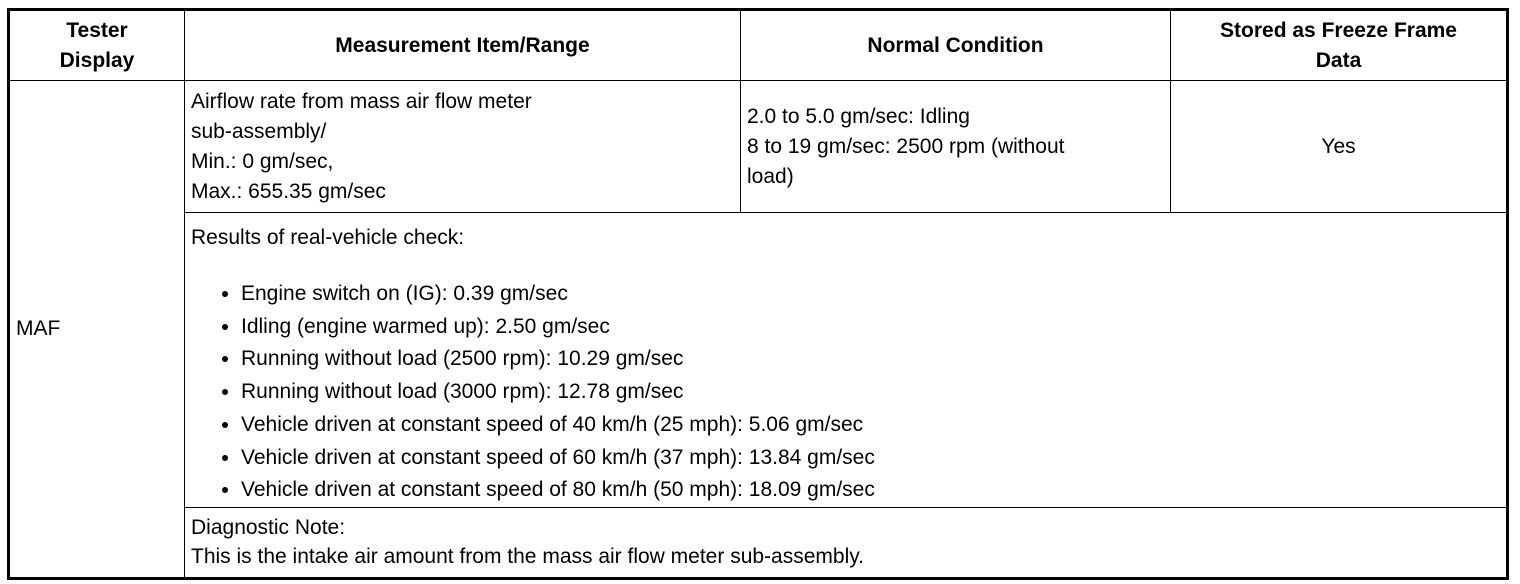  Describe the element at coordinates (1339, 146) in the screenshot. I see `freeze-frame: Yes` at that location.